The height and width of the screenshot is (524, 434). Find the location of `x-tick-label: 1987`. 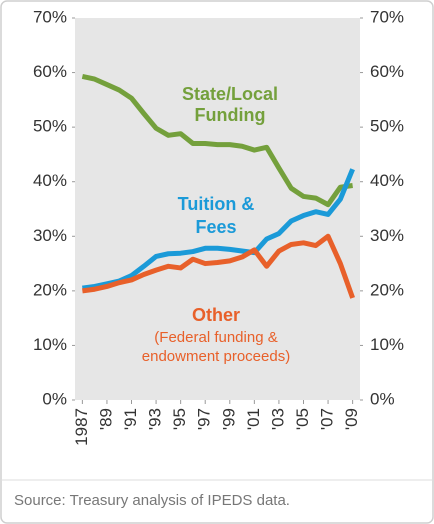

x-tick-label: 1987 is located at coordinates (81, 427).